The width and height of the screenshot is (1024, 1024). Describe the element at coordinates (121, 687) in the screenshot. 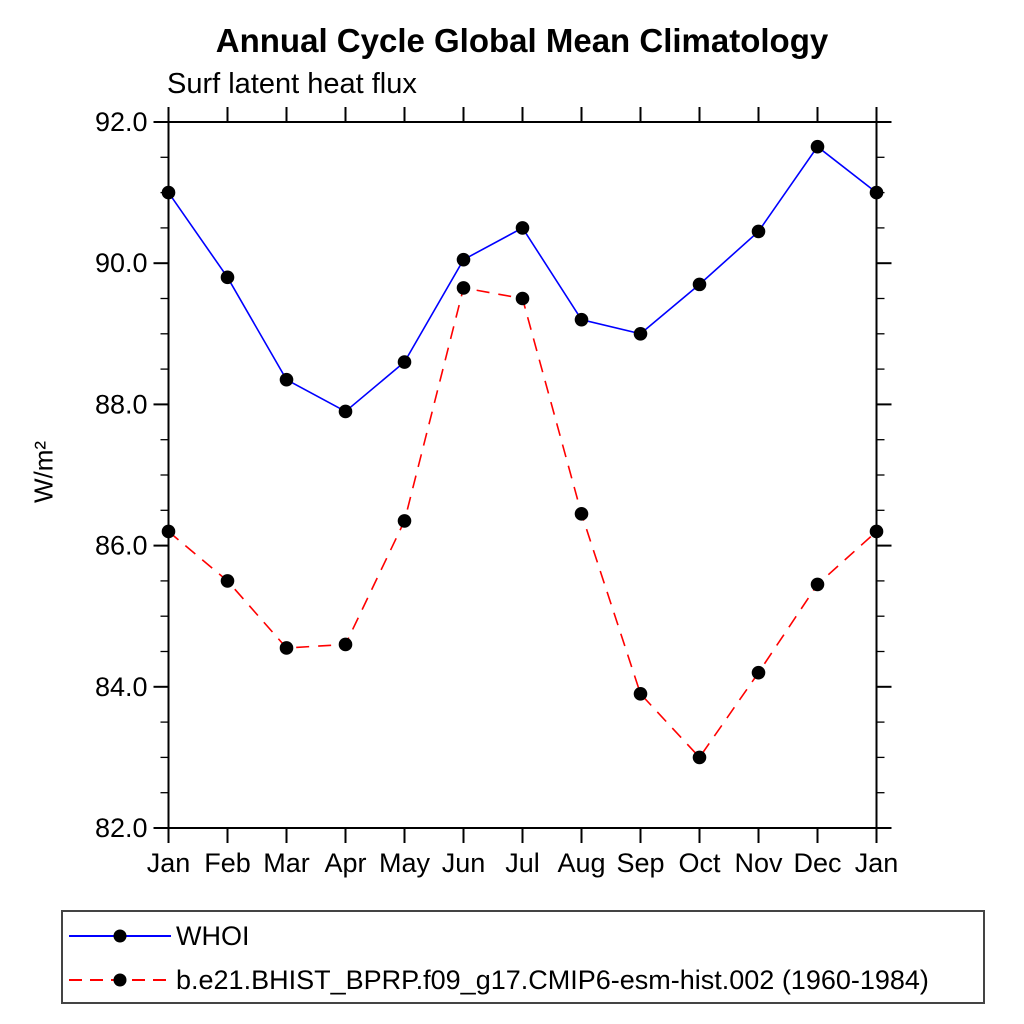

I see `y-tick-label: 84.0` at that location.